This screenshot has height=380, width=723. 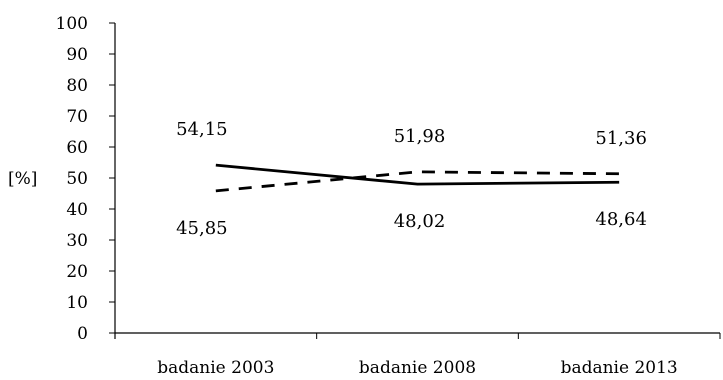 I want to click on y-tick-label: 80, so click(x=77, y=86).